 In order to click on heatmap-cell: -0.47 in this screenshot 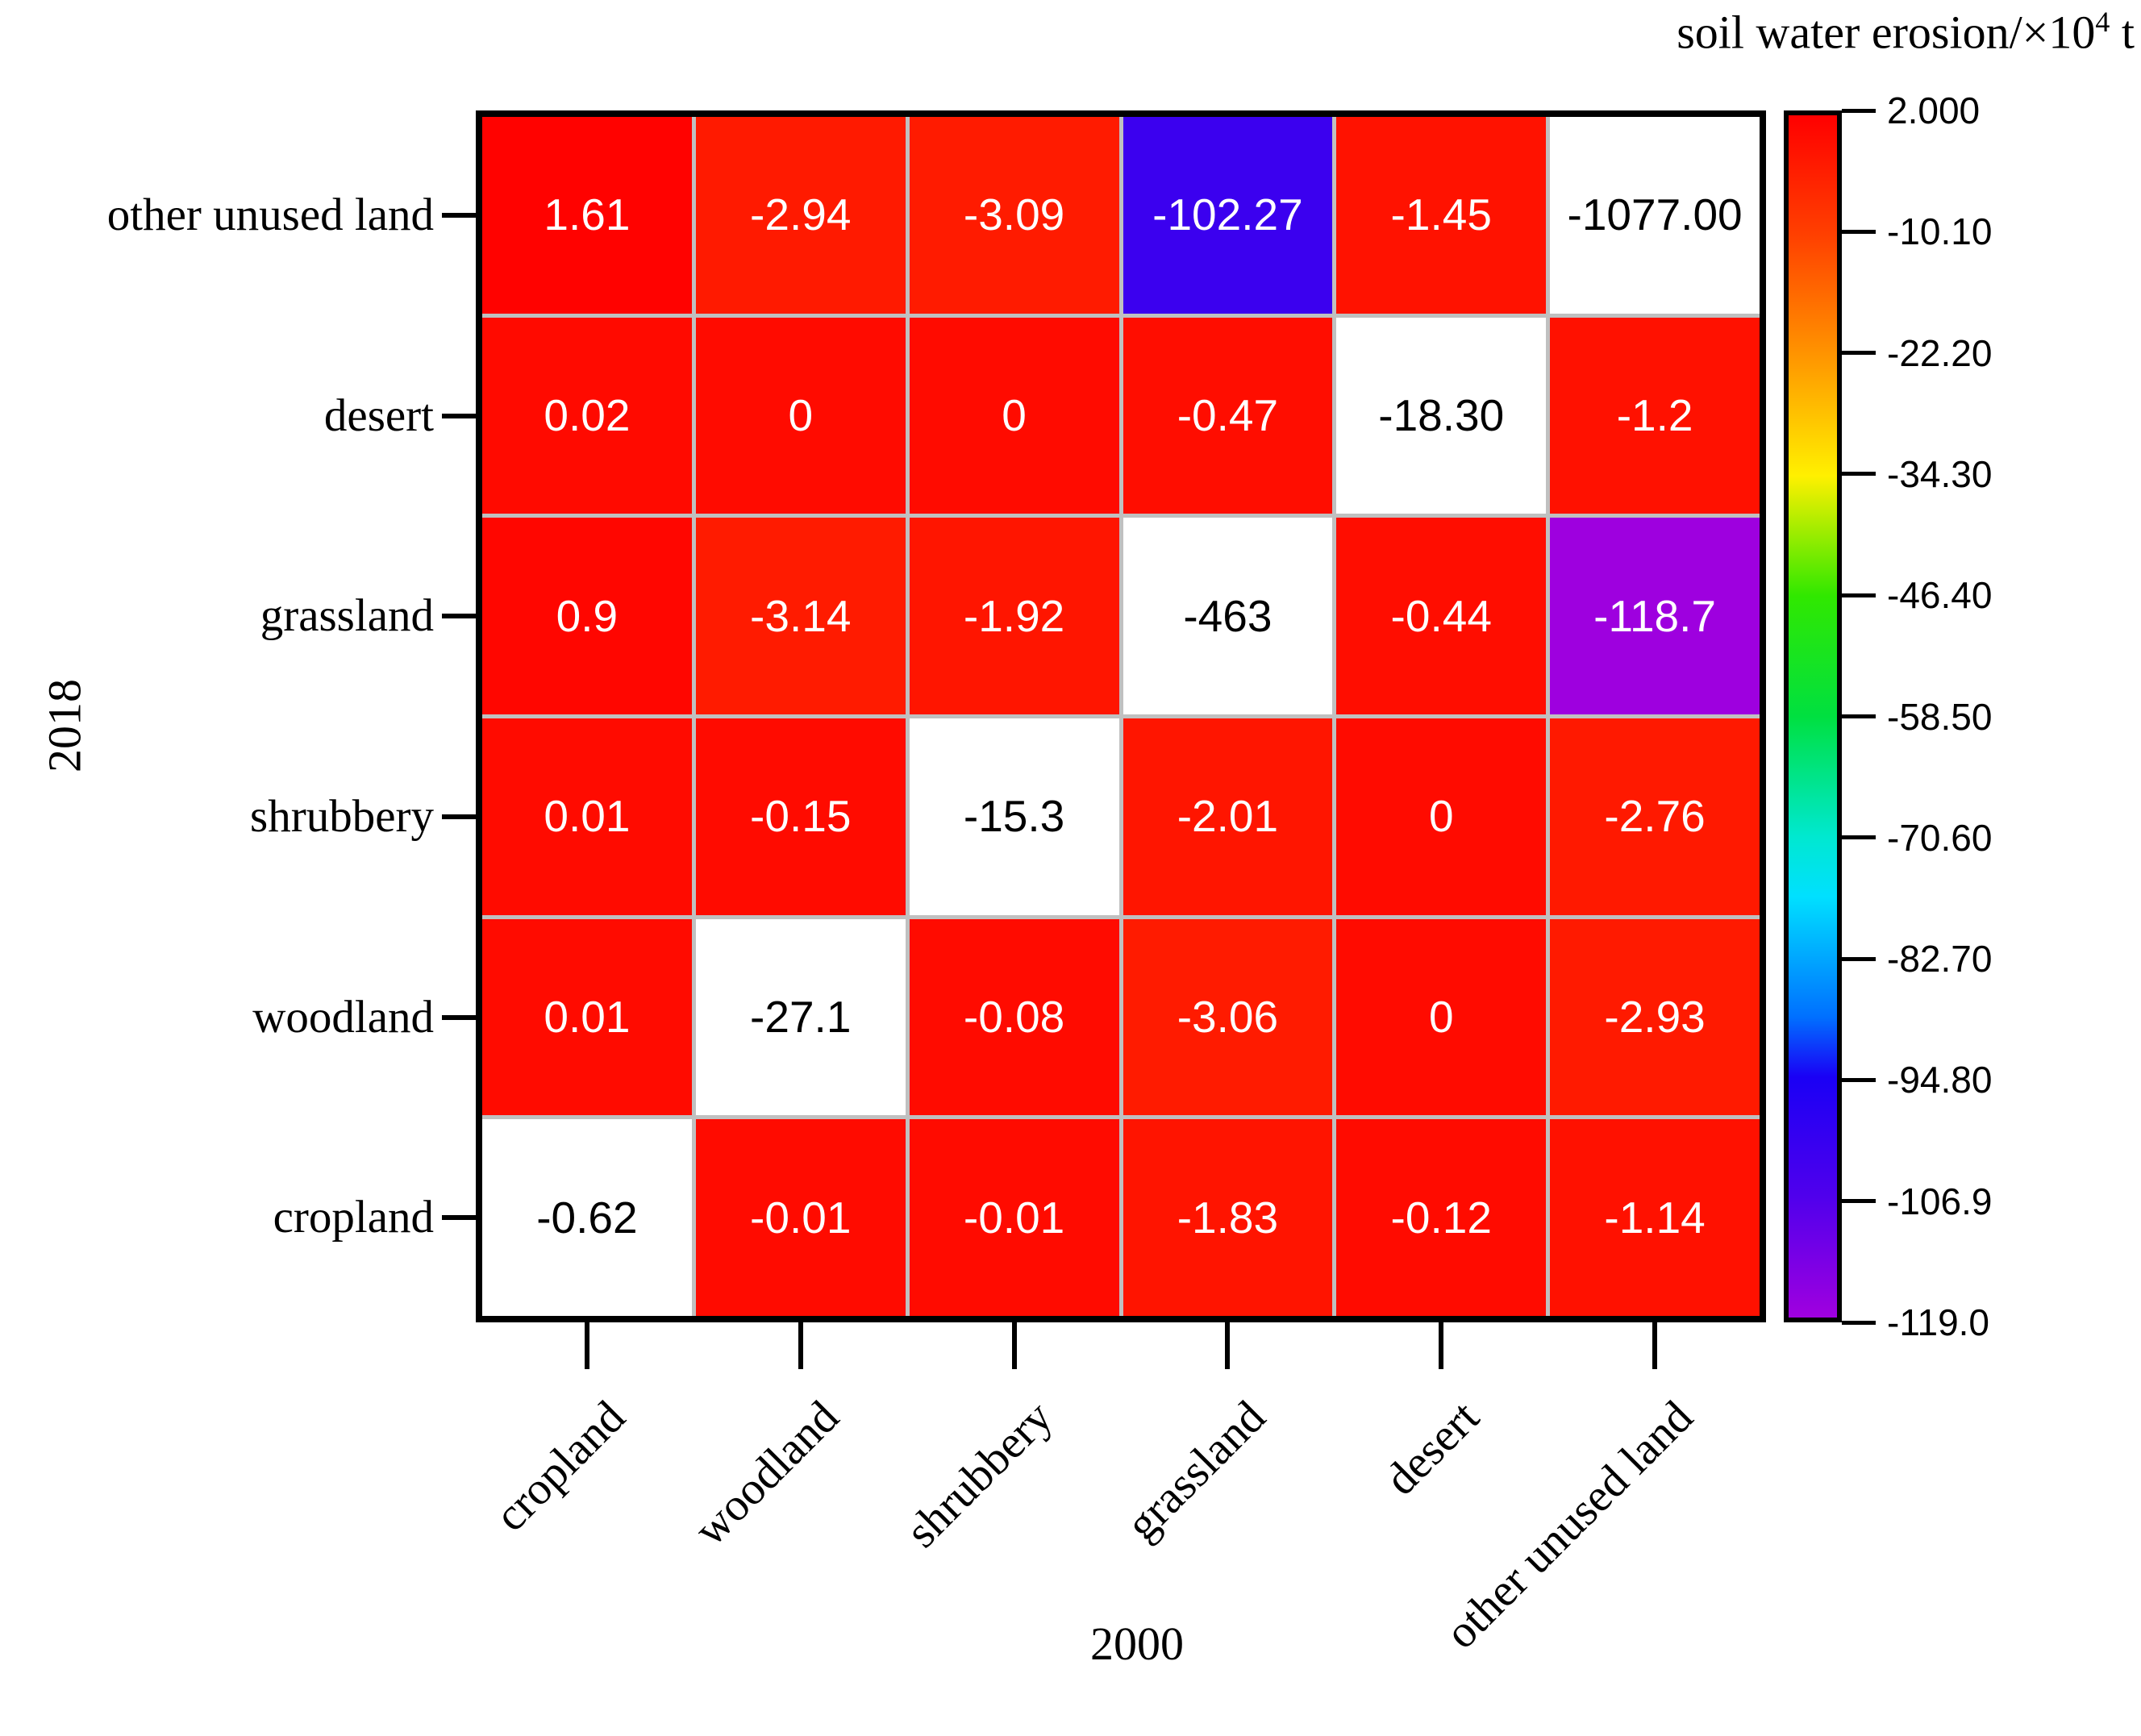, I will do `click(1228, 415)`.